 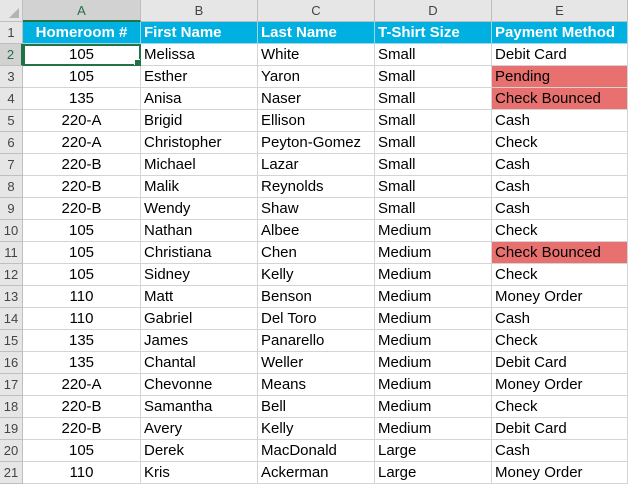 I want to click on column-header-a: A, so click(x=82, y=11).